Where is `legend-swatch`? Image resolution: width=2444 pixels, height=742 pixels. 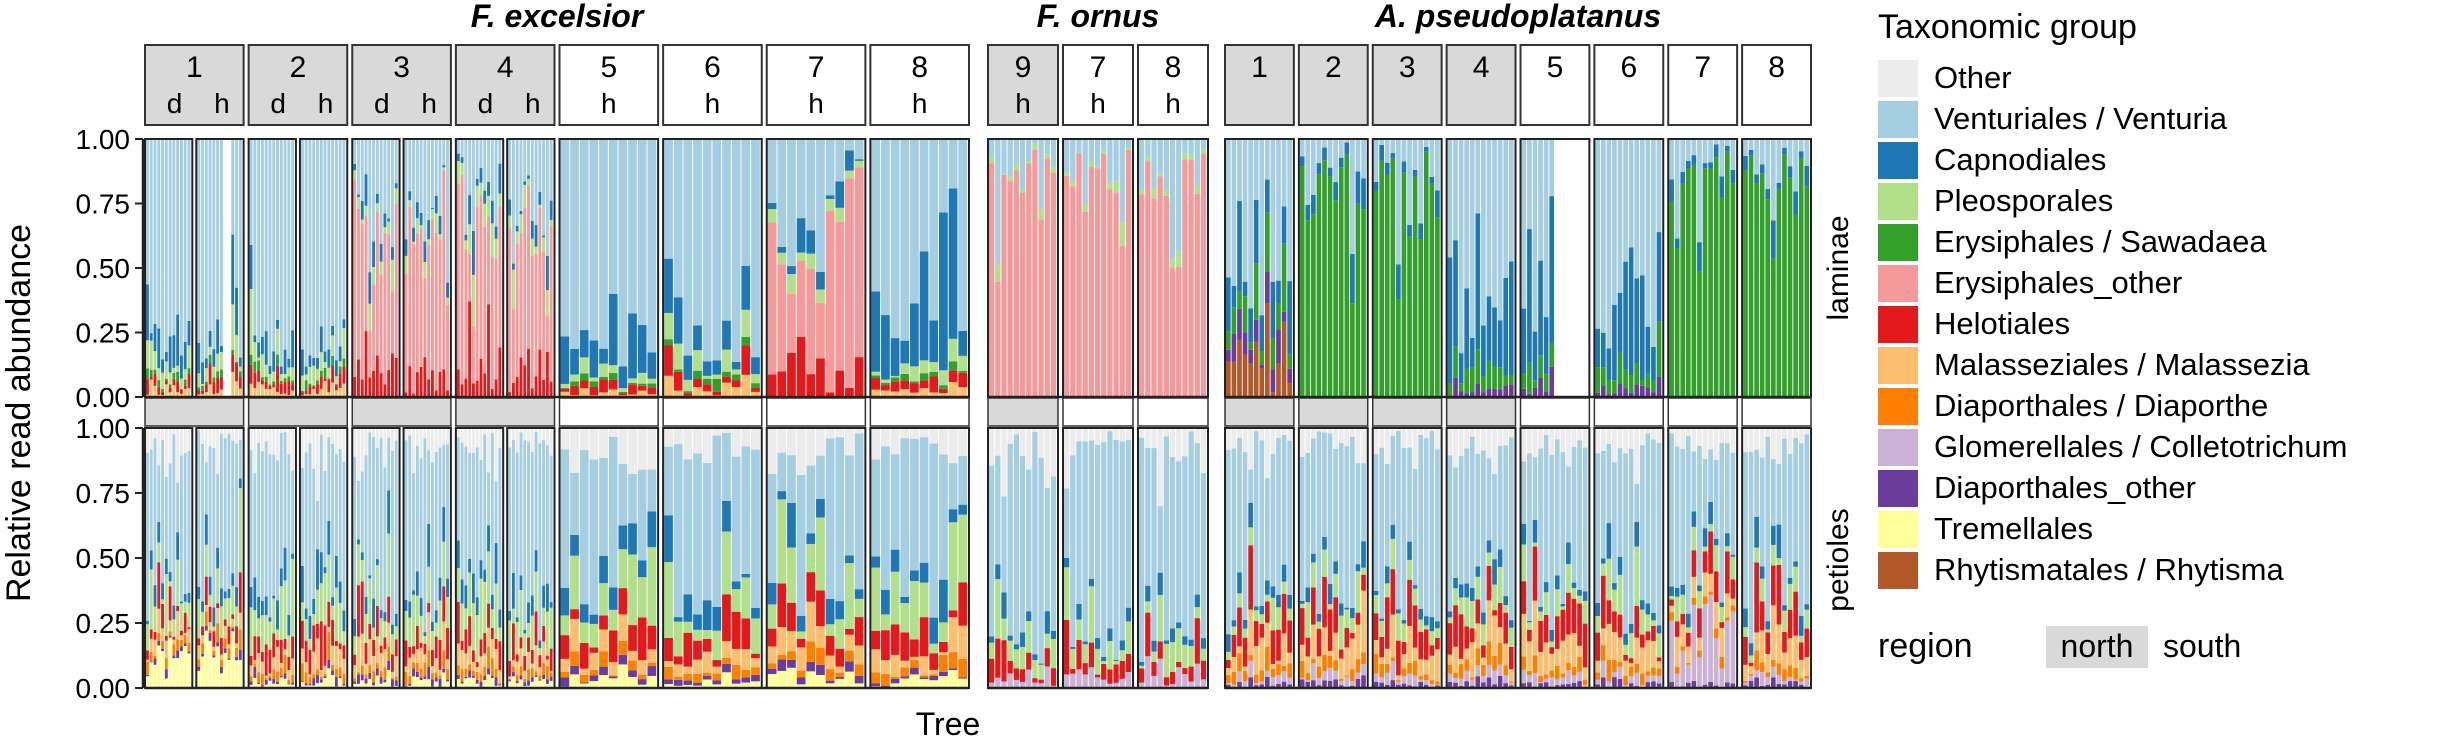 legend-swatch is located at coordinates (1898, 201).